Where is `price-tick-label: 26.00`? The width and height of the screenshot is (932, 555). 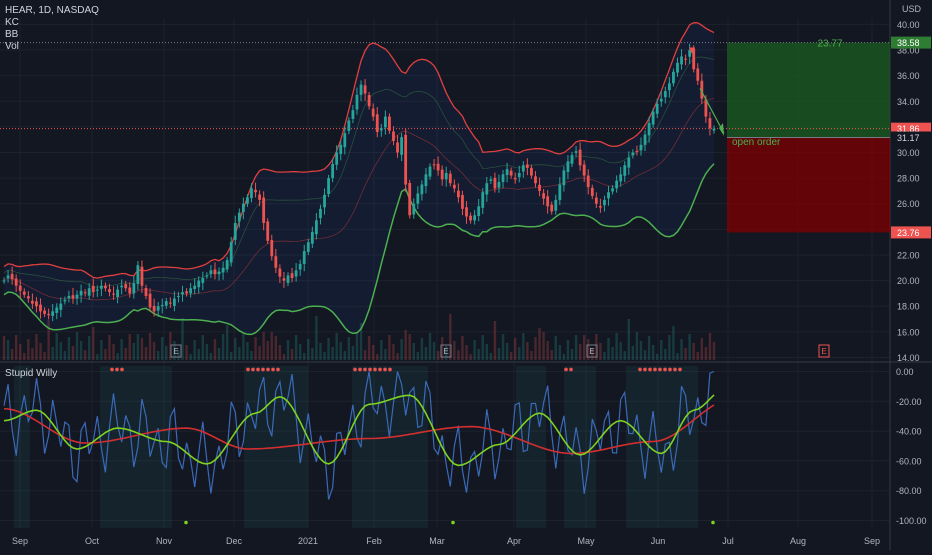 price-tick-label: 26.00 is located at coordinates (908, 204).